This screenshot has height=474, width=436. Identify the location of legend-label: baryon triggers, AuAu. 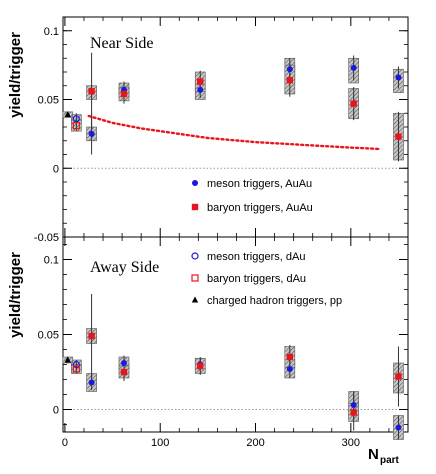
(260, 208).